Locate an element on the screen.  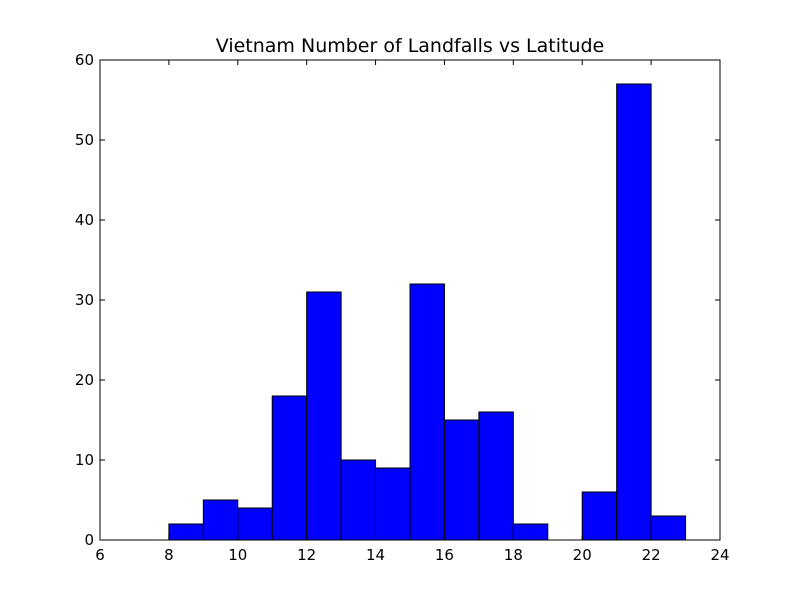
x-tick-label-4: 14 is located at coordinates (375, 555).